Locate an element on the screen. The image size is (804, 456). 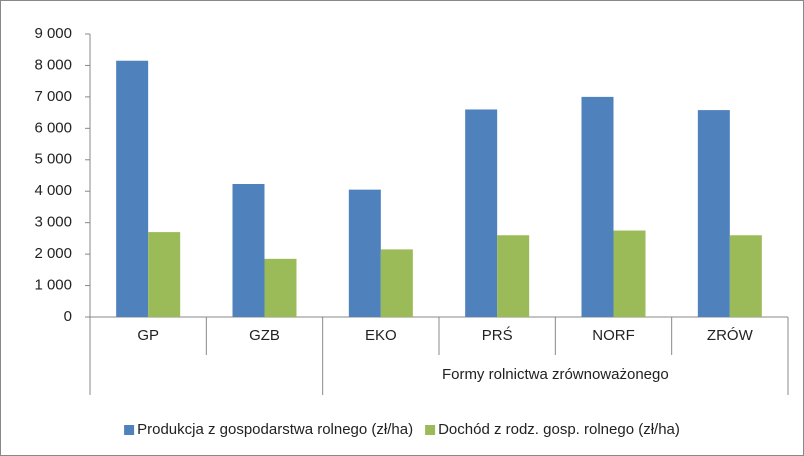
legend-label: Dochód z rodz. gosp. rolnego (zł/ha) is located at coordinates (559, 429).